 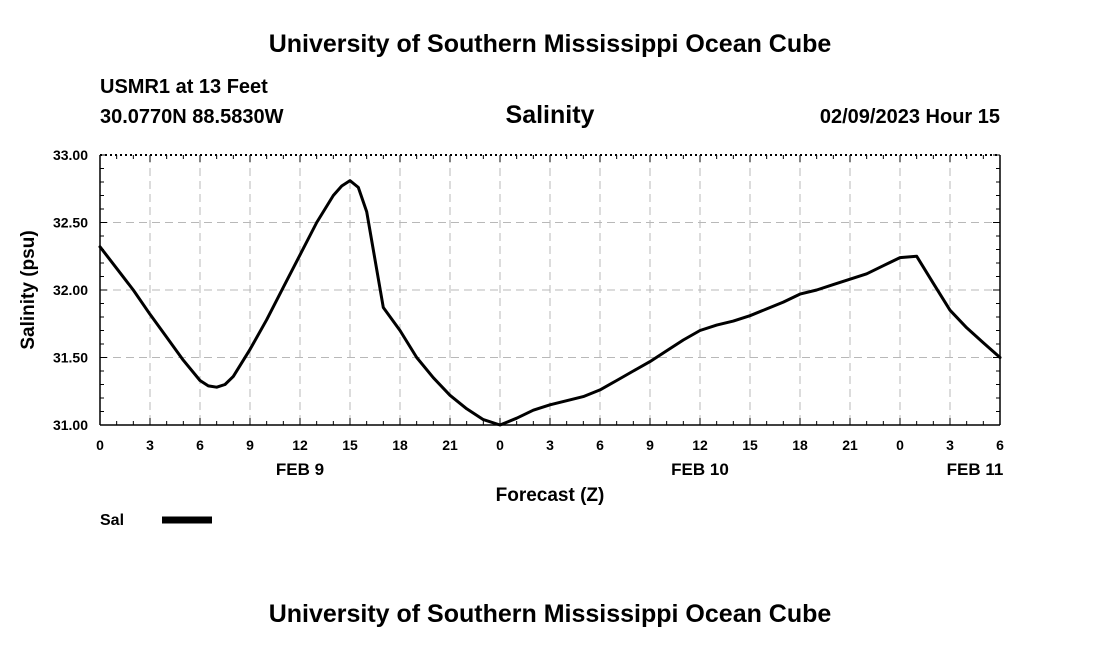 What do you see at coordinates (70, 155) in the screenshot?
I see `y-tick-label: 33.00` at bounding box center [70, 155].